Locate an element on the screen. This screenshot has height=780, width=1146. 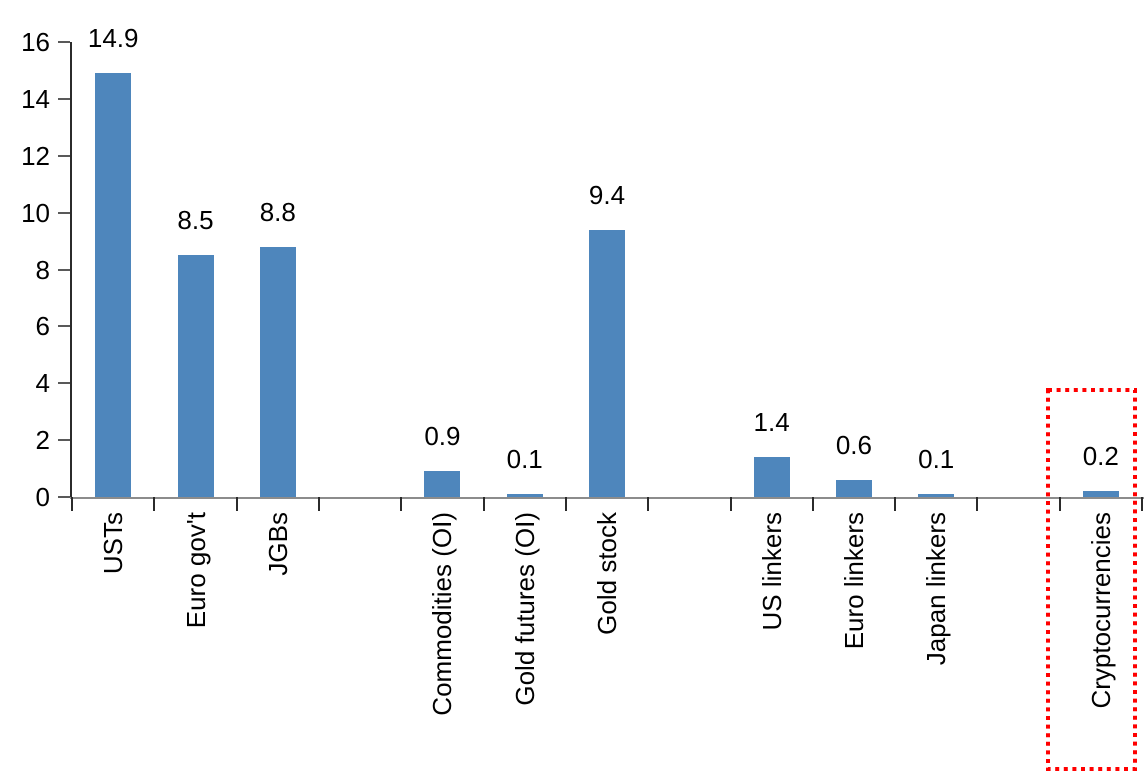
highlight-rect is located at coordinates (1092, 579).